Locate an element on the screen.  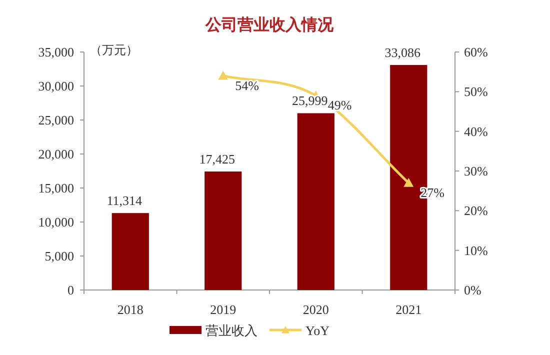
y-tick-label: 20,000 is located at coordinates (56, 154).